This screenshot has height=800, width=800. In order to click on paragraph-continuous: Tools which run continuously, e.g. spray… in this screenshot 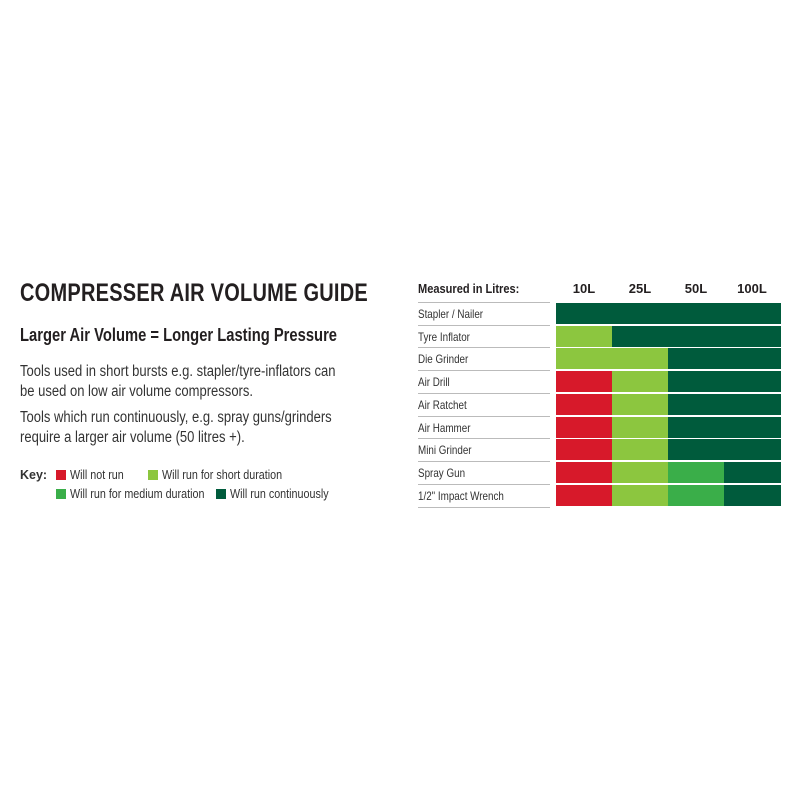, I will do `click(176, 427)`.